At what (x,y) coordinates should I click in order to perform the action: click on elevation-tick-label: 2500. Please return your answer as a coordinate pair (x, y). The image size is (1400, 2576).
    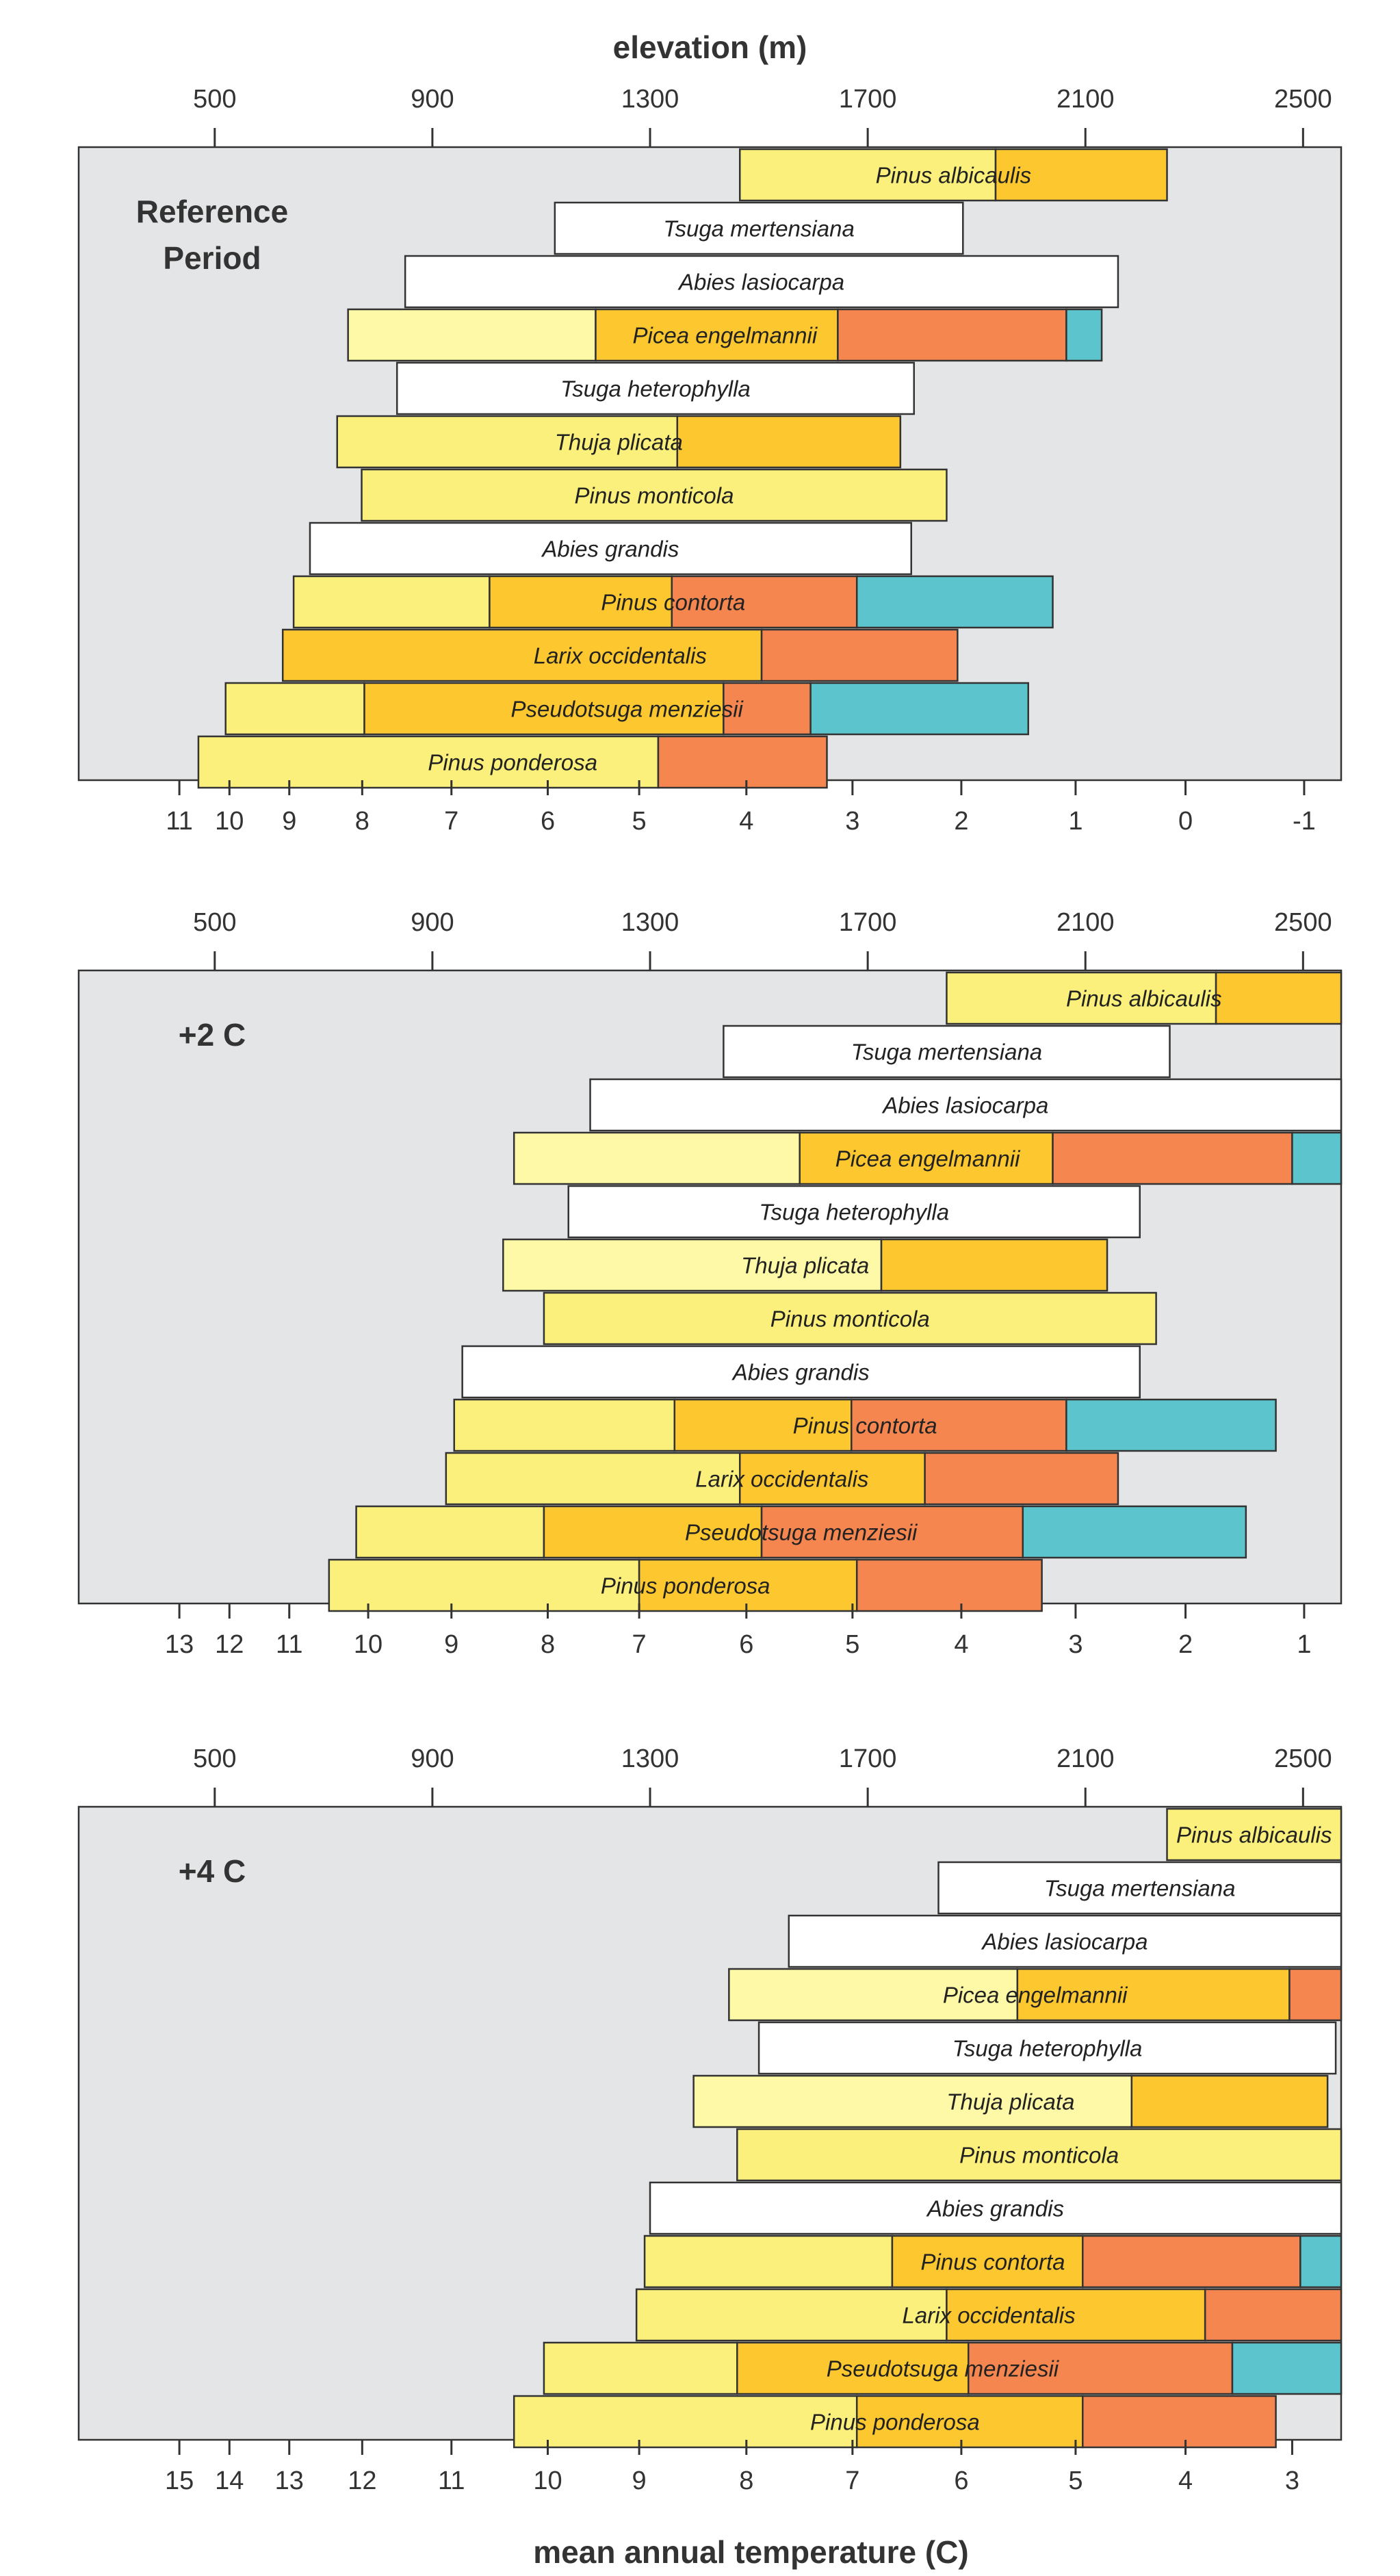
    Looking at the image, I should click on (1303, 922).